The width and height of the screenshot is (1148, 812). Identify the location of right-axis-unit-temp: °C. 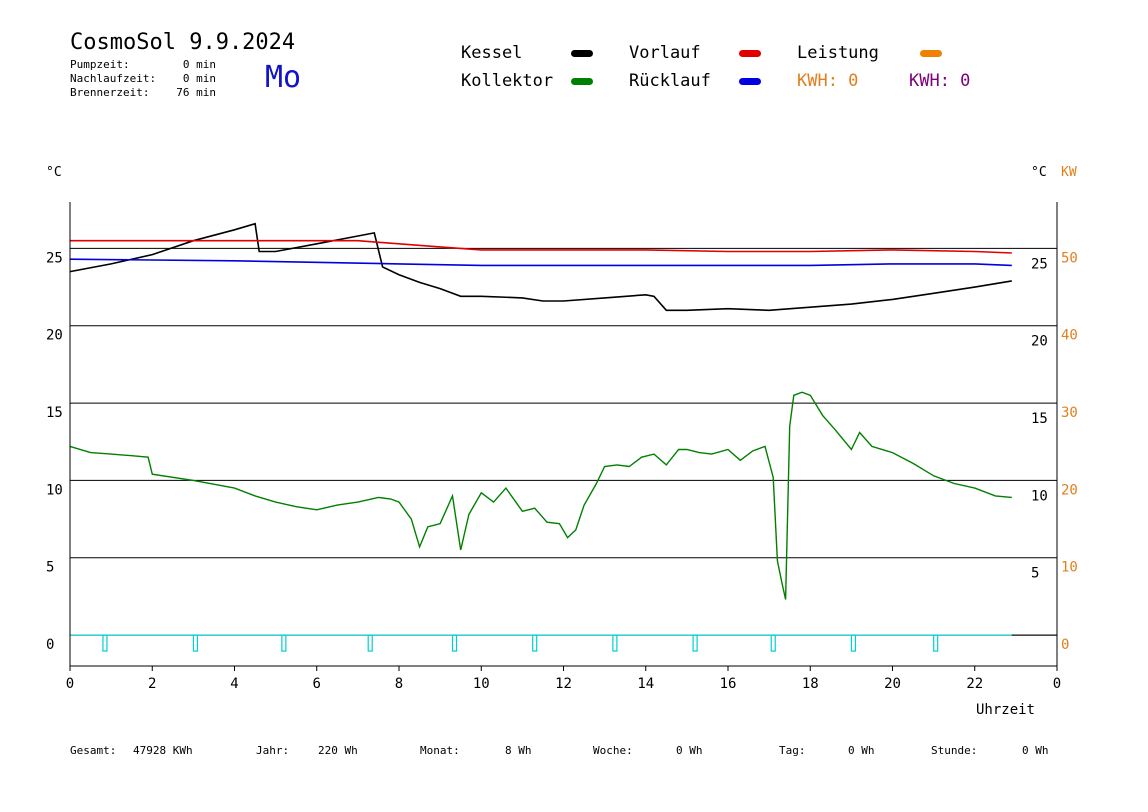
(1039, 172).